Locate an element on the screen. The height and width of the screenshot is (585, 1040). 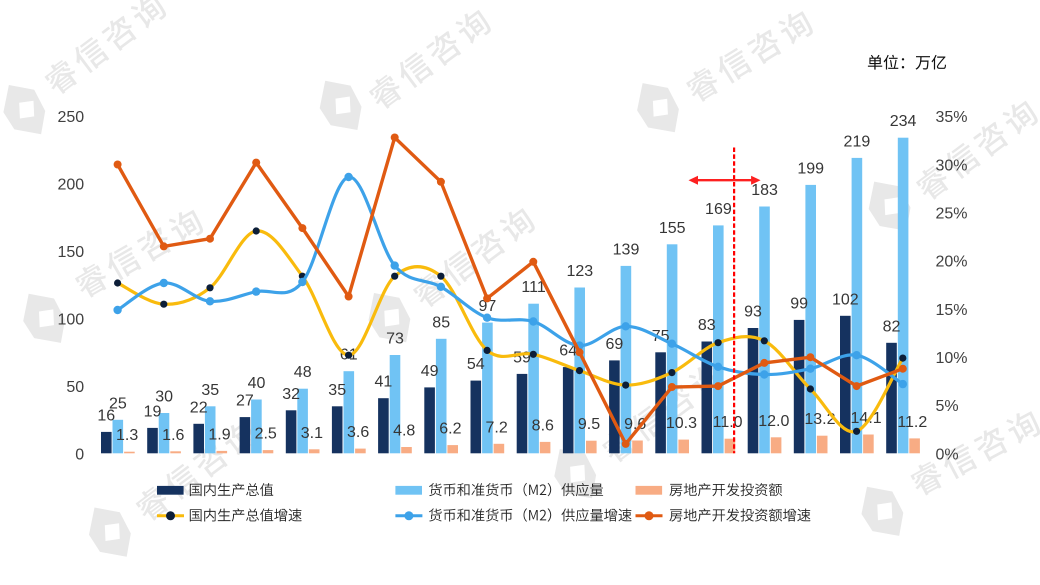
svg-text: 59 is located at coordinates (522, 357).